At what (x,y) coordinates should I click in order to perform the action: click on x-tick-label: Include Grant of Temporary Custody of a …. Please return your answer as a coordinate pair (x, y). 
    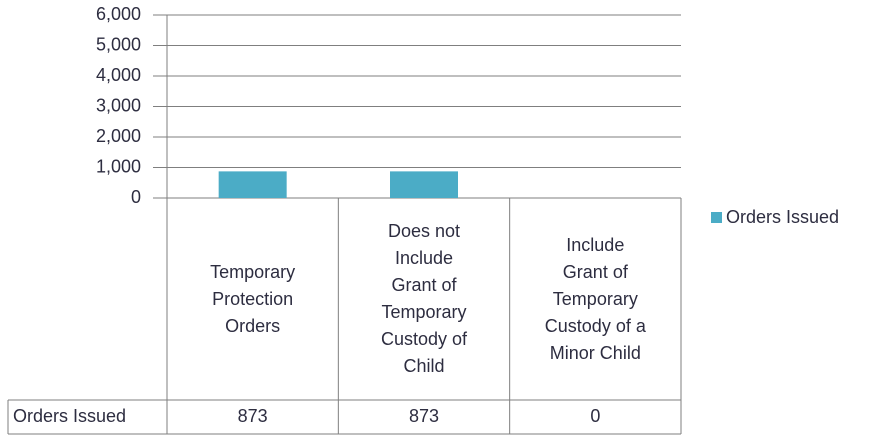
    Looking at the image, I should click on (595, 299).